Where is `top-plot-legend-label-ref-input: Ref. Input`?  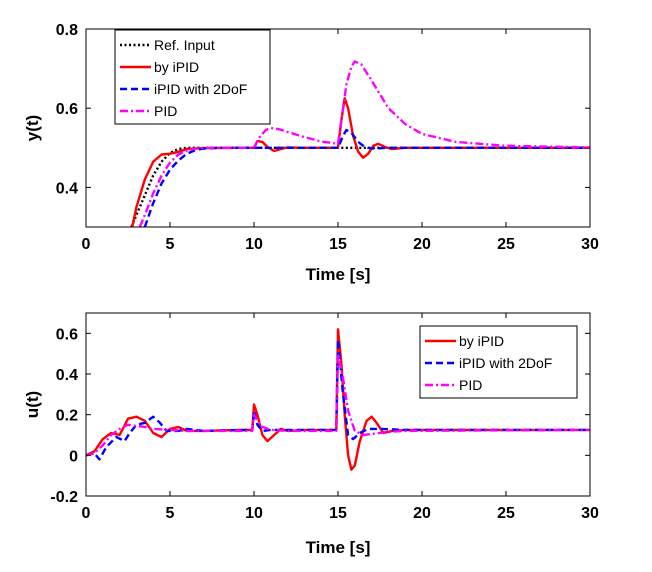 top-plot-legend-label-ref-input: Ref. Input is located at coordinates (184, 45).